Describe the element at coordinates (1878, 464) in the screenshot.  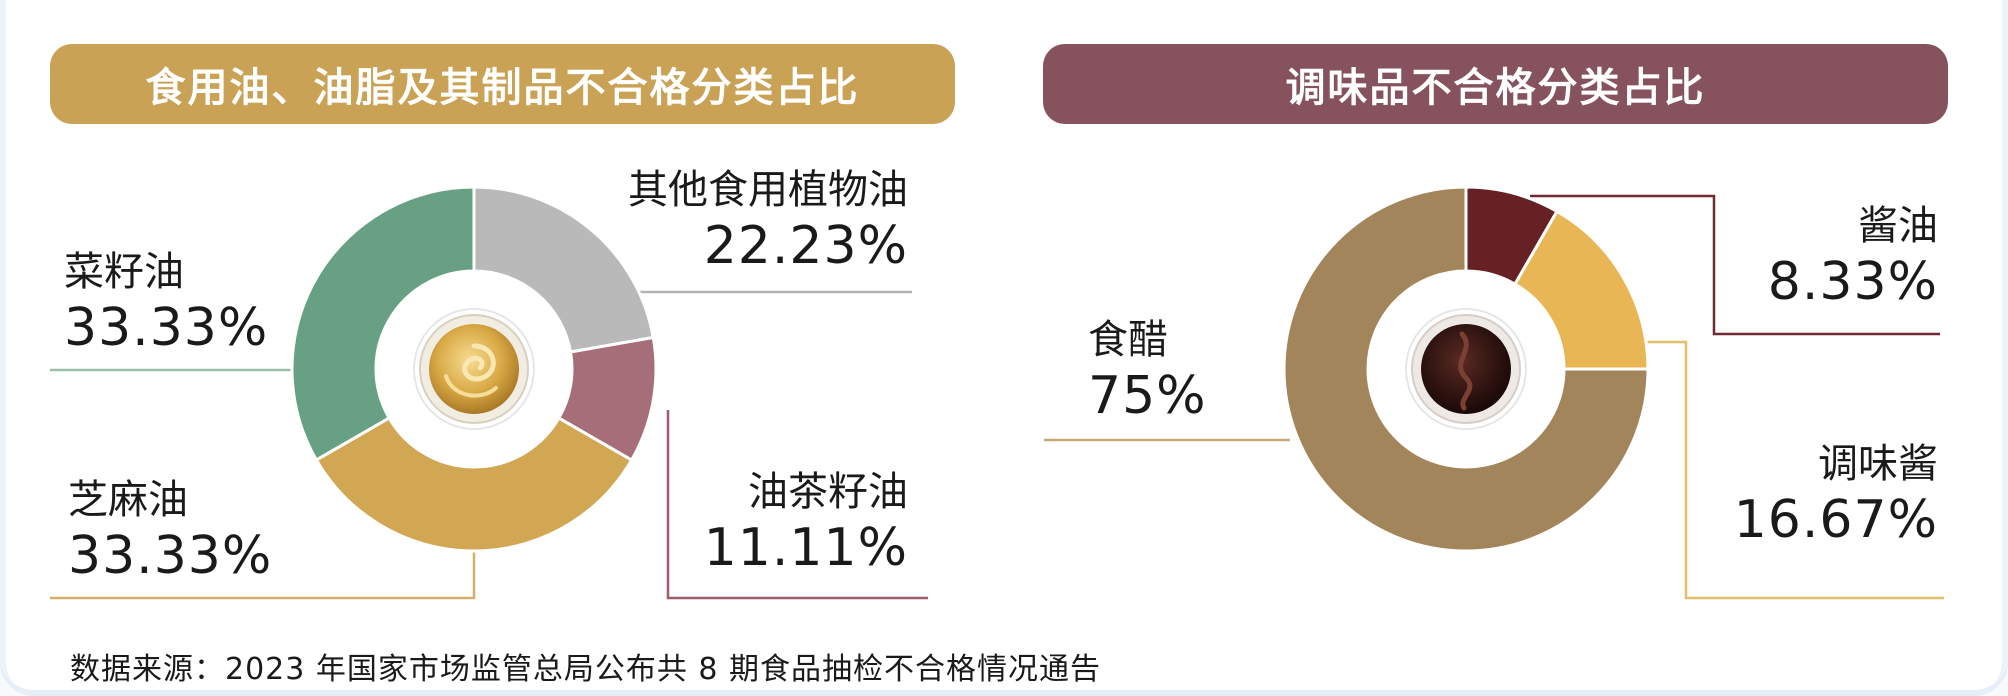
I see `label-name: 调味酱` at that location.